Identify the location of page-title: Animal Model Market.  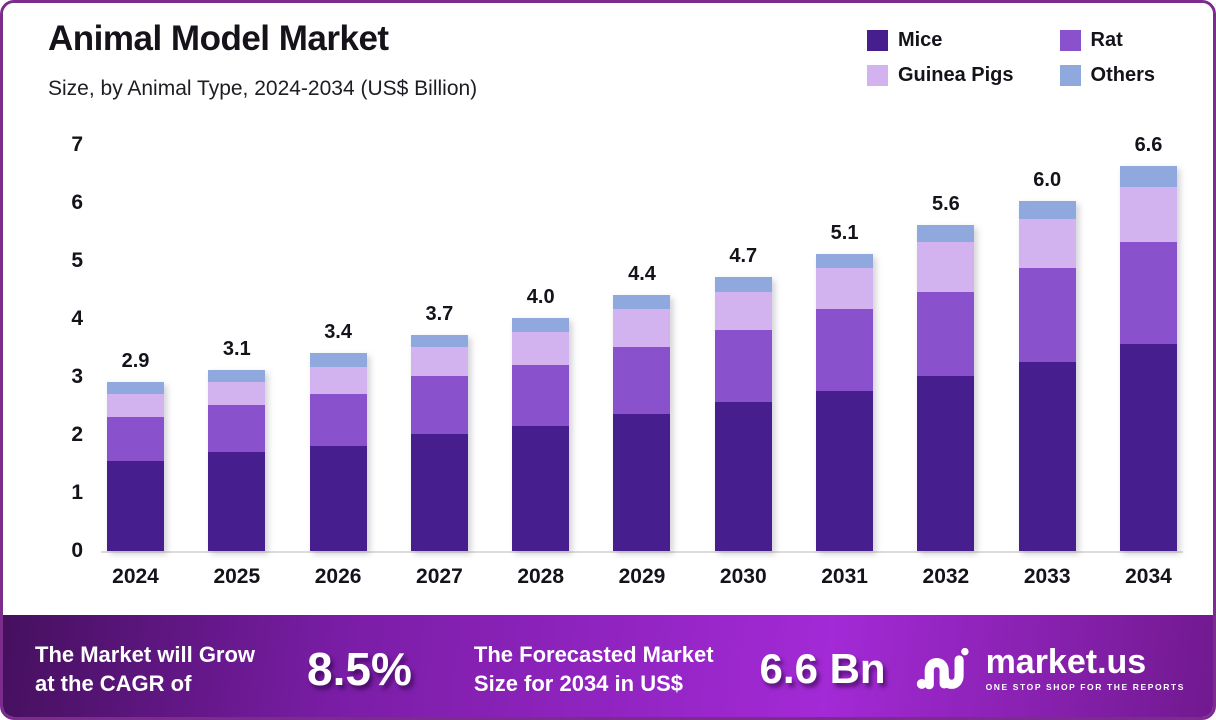
(218, 38).